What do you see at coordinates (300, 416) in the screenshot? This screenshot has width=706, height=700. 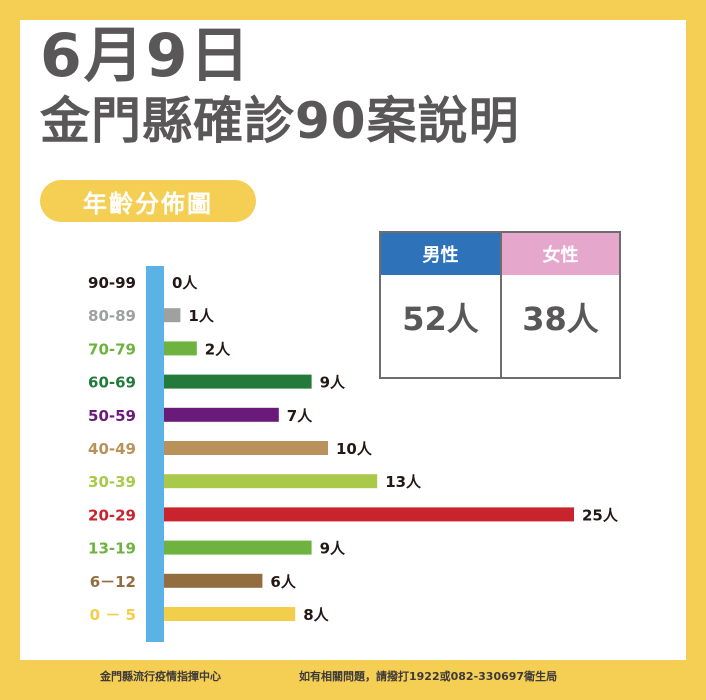 I see `value-label: 7人` at bounding box center [300, 416].